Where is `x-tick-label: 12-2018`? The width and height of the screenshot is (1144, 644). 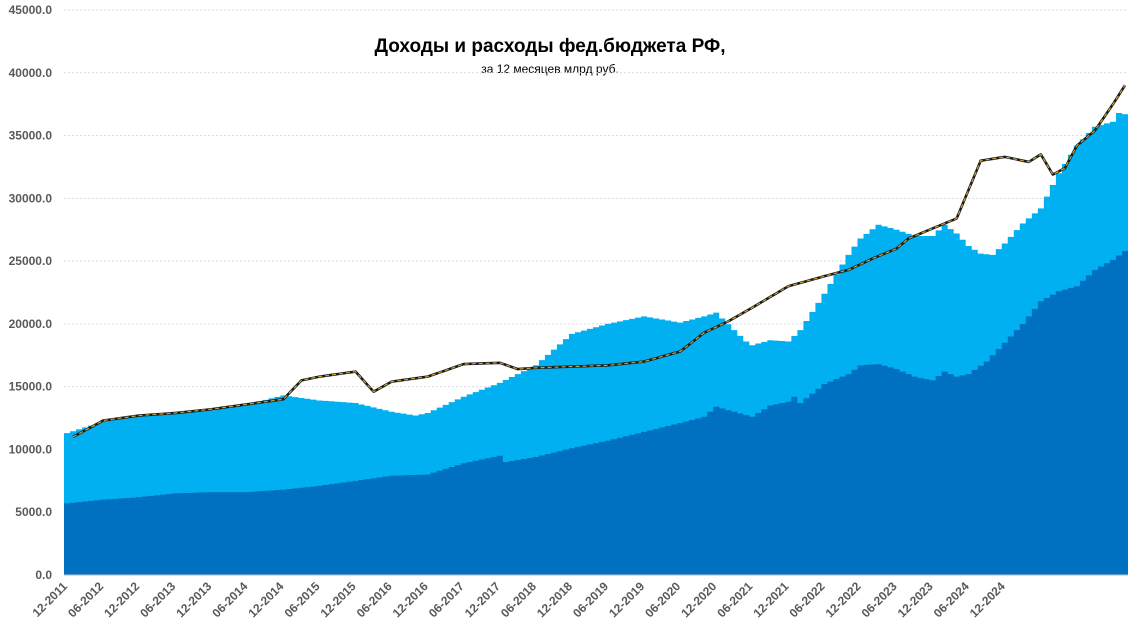 x-tick-label: 12-2018 is located at coordinates (554, 599).